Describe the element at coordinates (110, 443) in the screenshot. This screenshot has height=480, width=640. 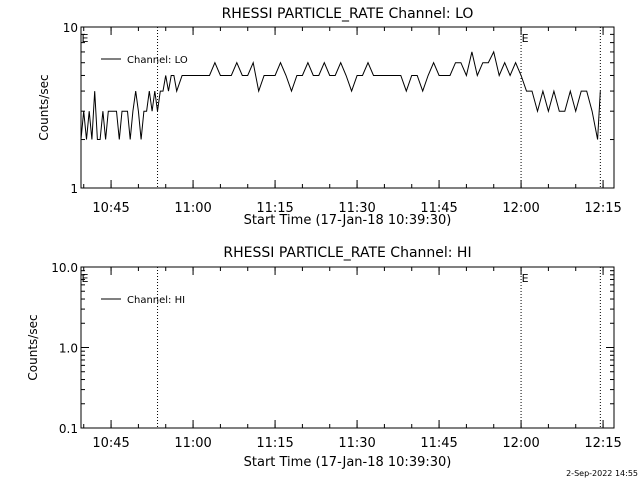
I see `chart2-x-tick-label: 10:45` at that location.